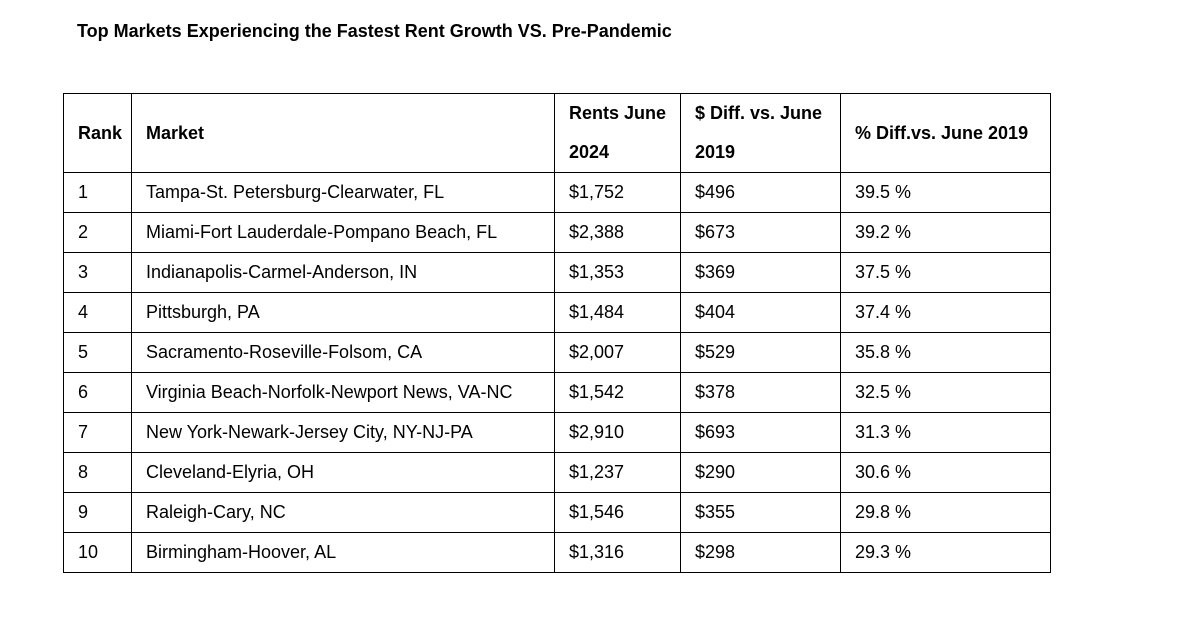 The height and width of the screenshot is (642, 1180). What do you see at coordinates (343, 192) in the screenshot?
I see `cell-market: Tampa-St. Petersburg-Clearwater, FL` at bounding box center [343, 192].